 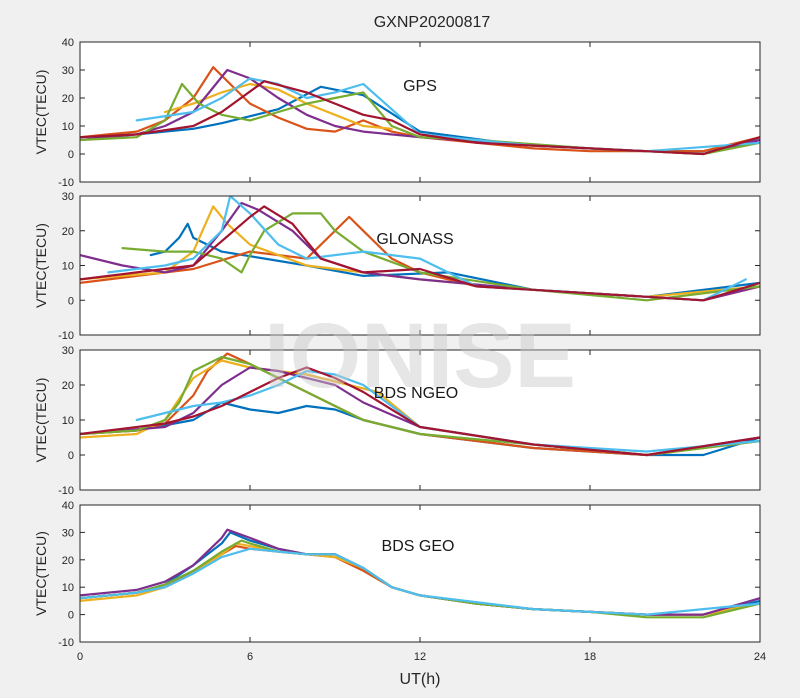 I want to click on panel-label: GLONASS, so click(x=414, y=239).